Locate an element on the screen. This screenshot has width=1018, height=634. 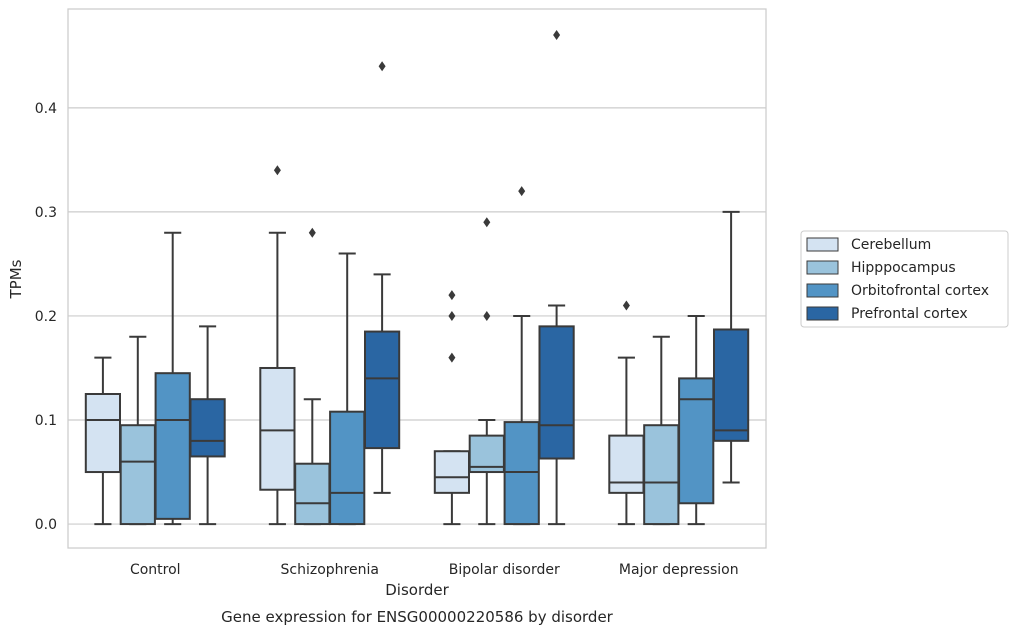
legend-label: Hipppocampus is located at coordinates (903, 268).